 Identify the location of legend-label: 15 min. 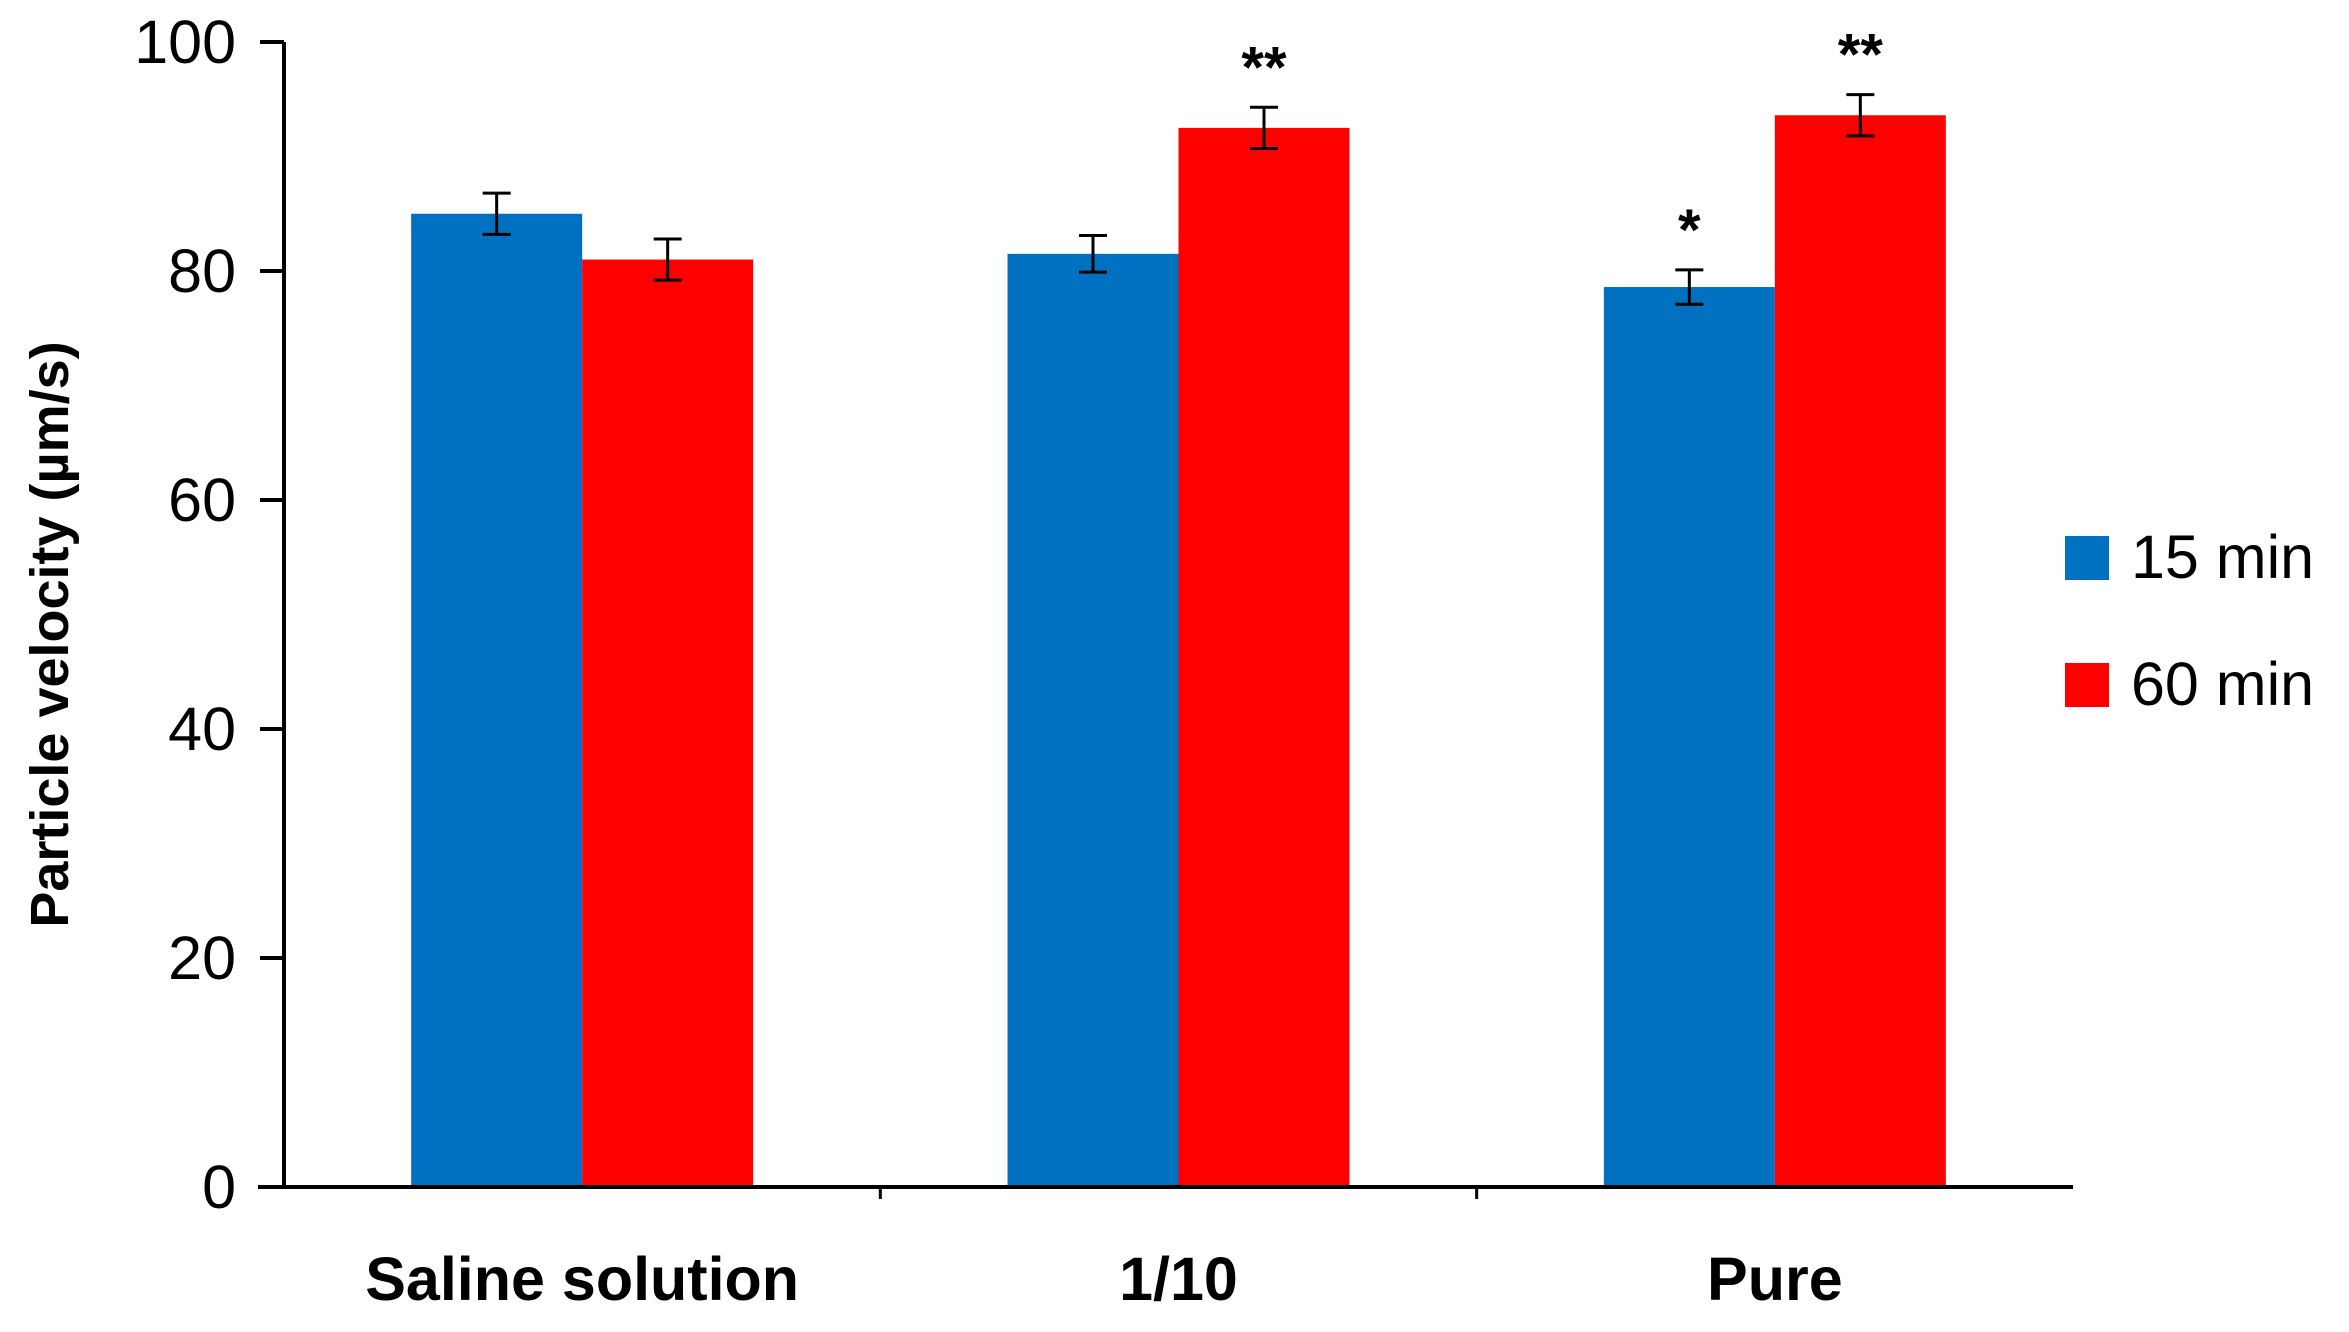
(2222, 557).